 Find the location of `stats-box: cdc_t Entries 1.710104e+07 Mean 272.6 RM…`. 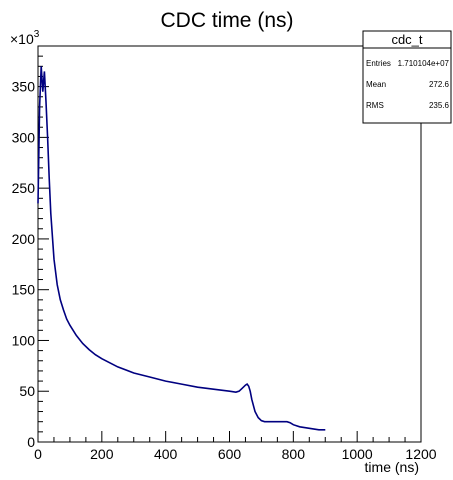

stats-box: cdc_t Entries 1.710104e+07 Mean 272.6 RM… is located at coordinates (407, 77).